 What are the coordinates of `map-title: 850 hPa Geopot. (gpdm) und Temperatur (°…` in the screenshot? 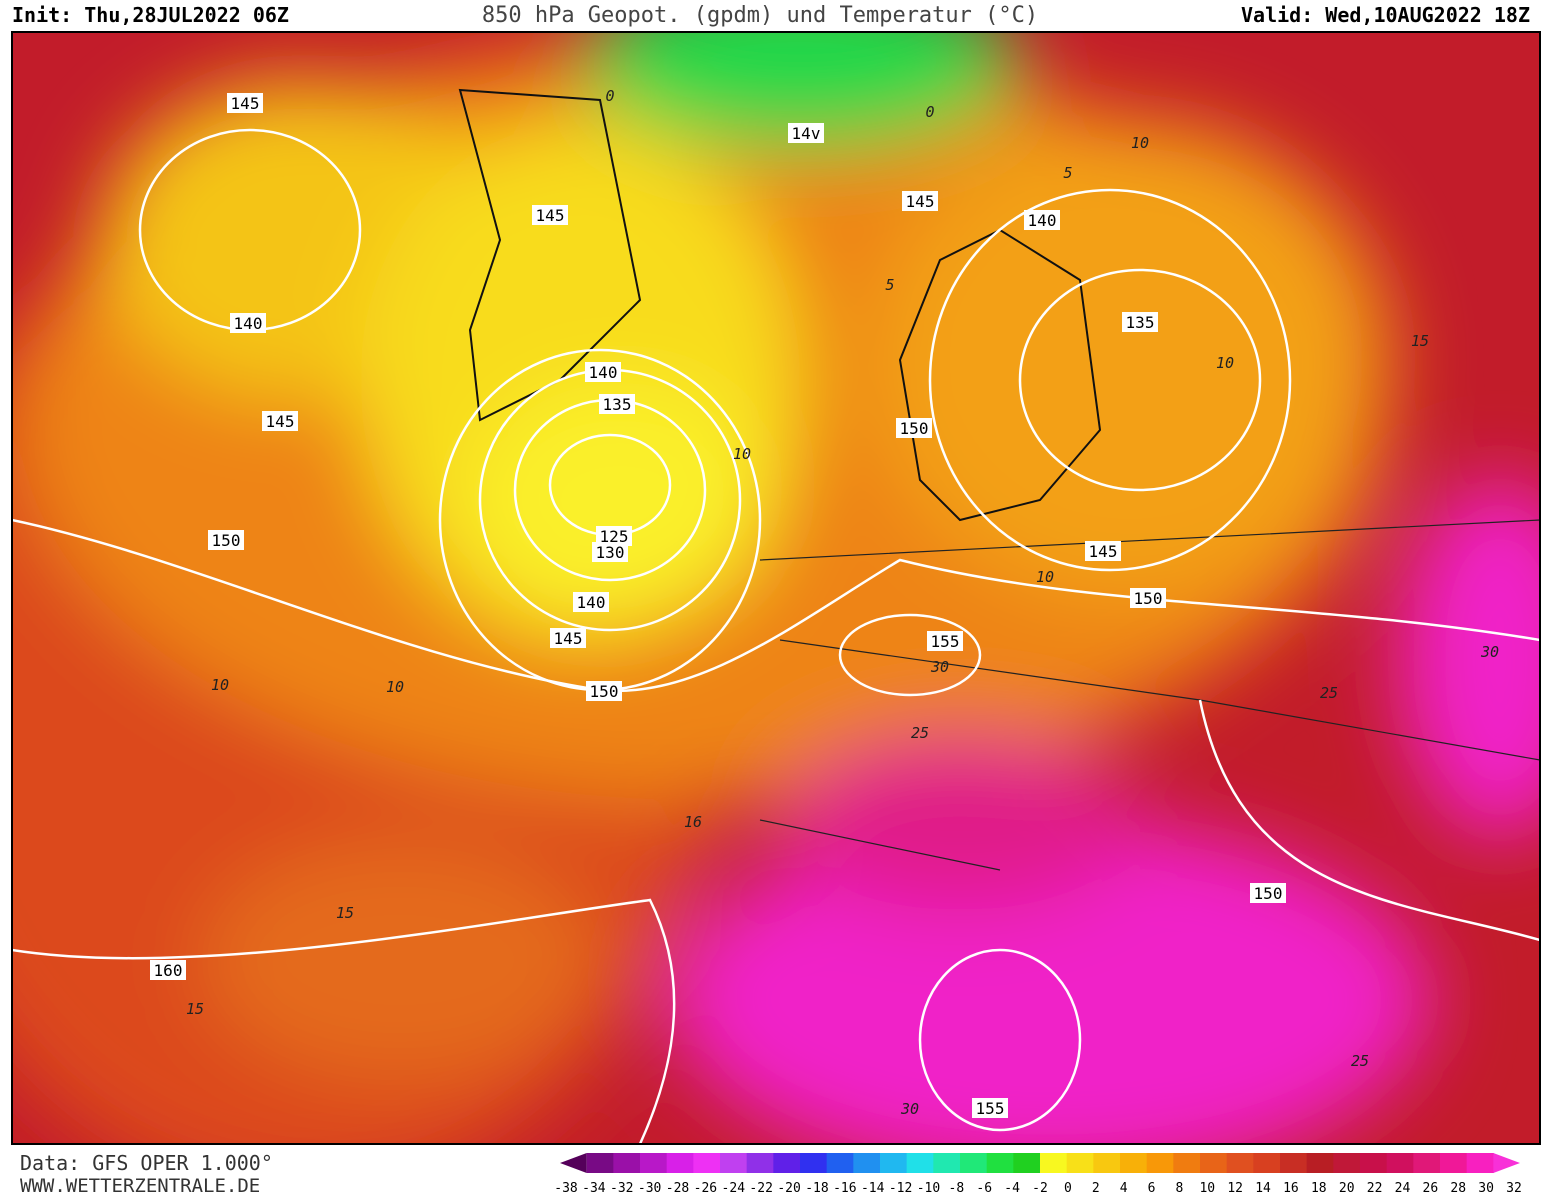 It's located at (760, 15).